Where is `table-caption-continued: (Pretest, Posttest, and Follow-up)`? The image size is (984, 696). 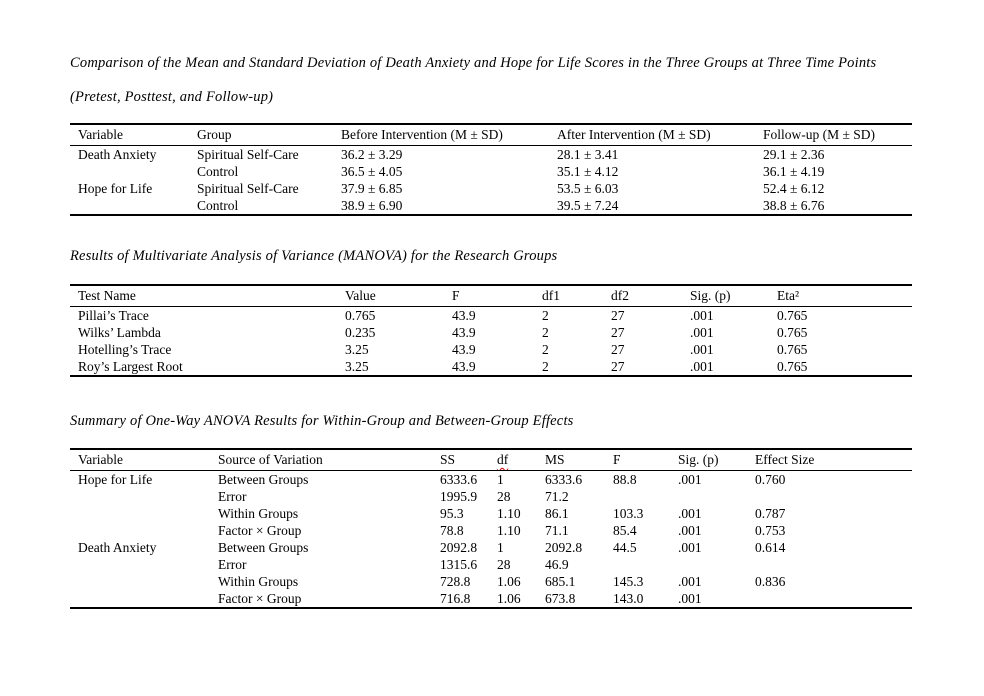
table-caption-continued: (Pretest, Posttest, and Follow-up) is located at coordinates (172, 97).